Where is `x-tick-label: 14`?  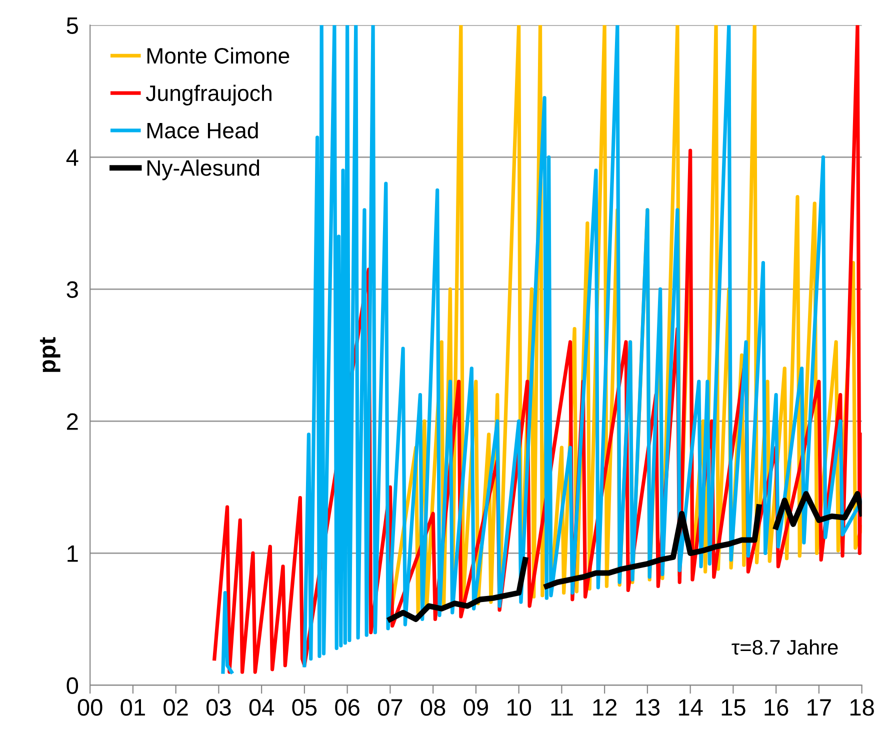 x-tick-label: 14 is located at coordinates (690, 707).